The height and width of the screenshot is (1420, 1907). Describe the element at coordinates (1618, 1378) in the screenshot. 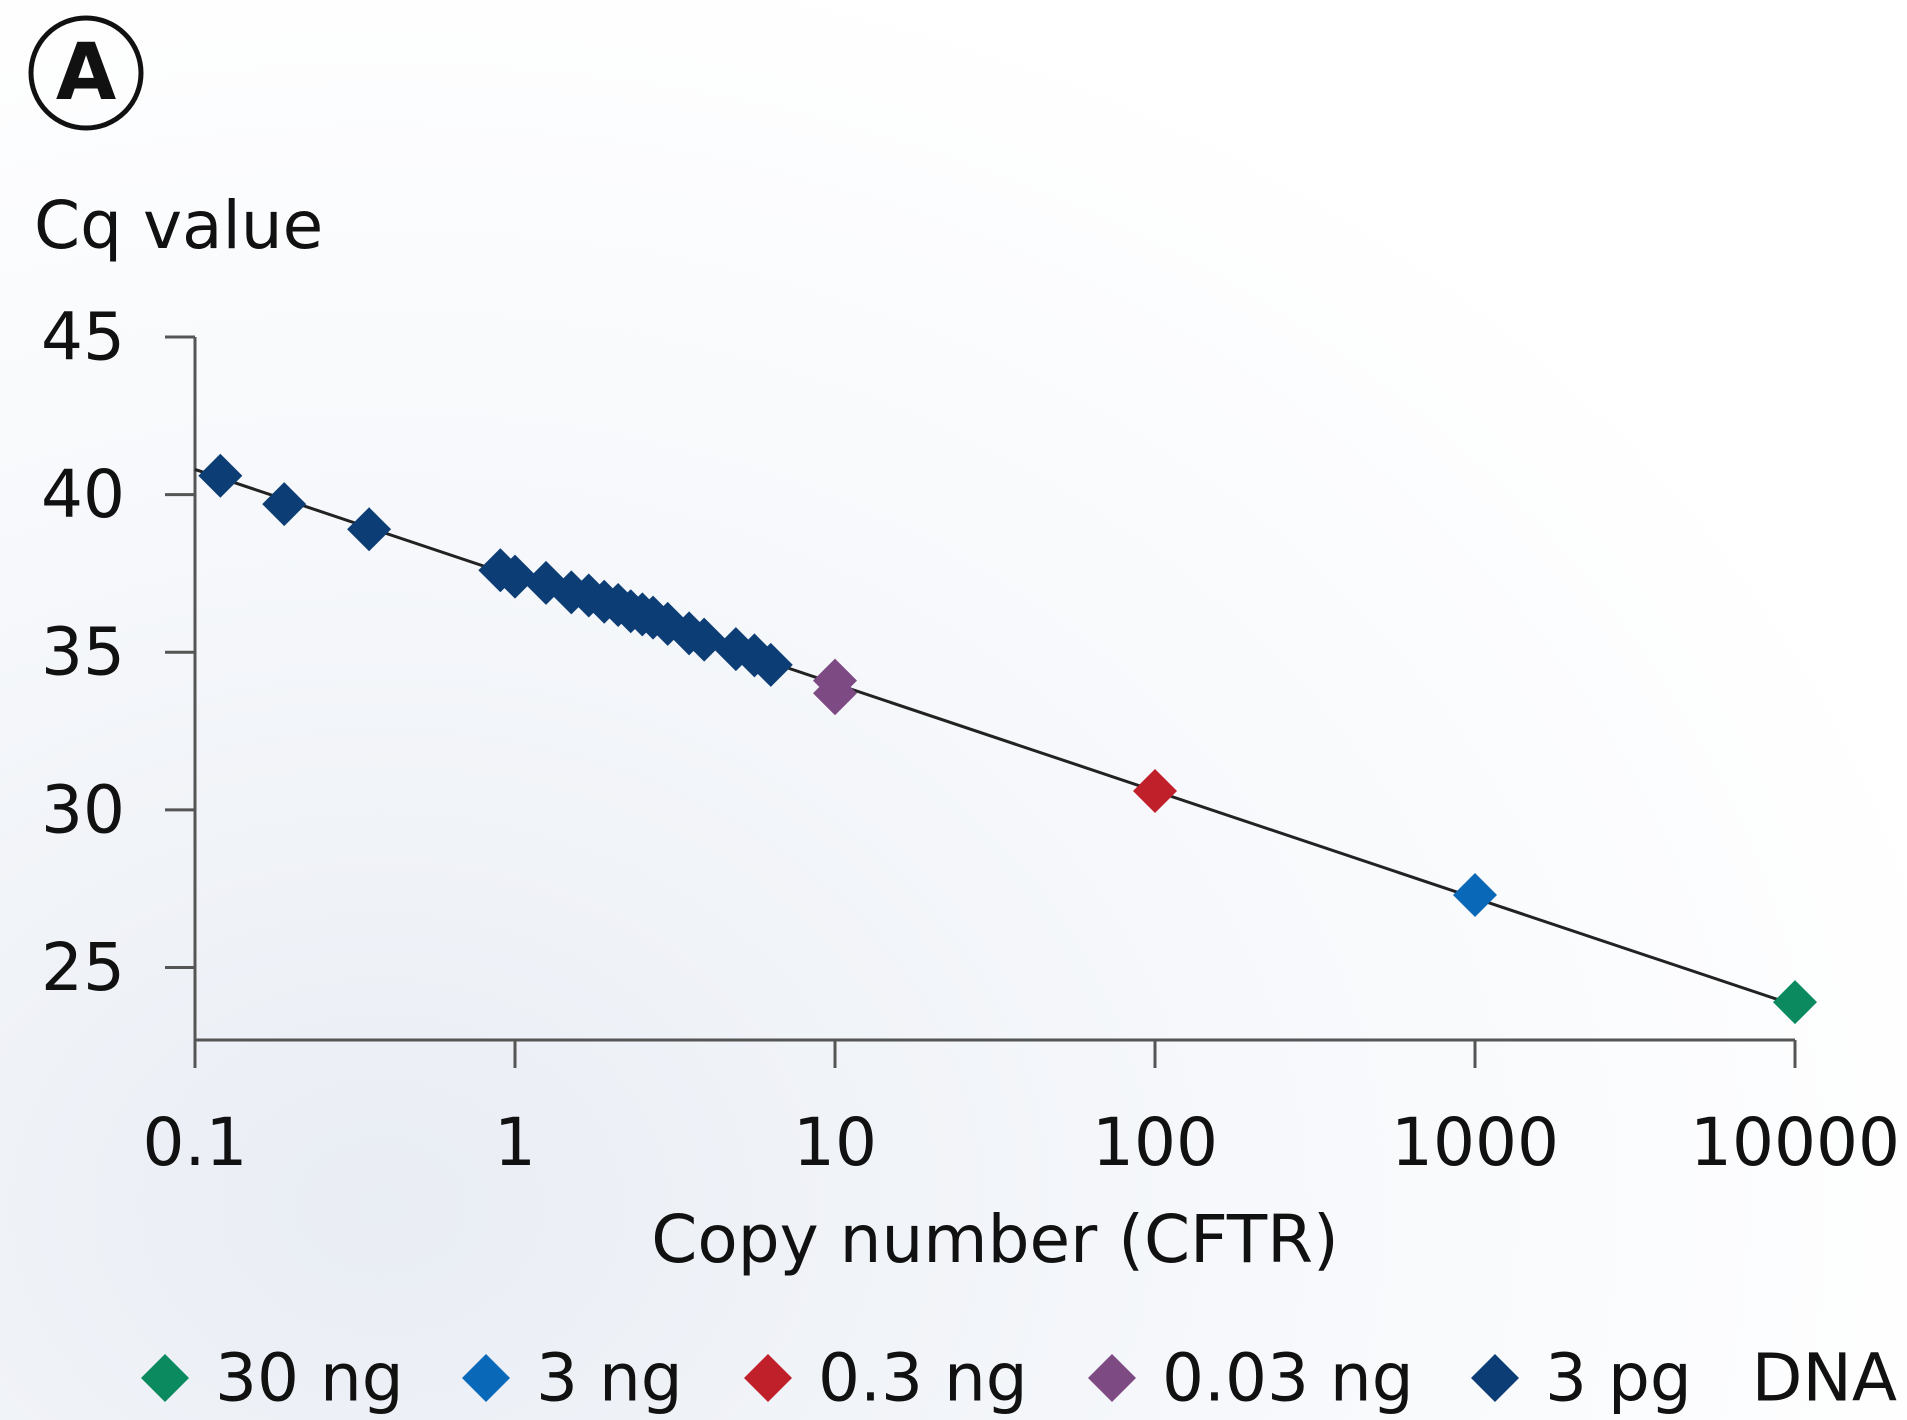

I see `legend-label: 3 pg` at that location.